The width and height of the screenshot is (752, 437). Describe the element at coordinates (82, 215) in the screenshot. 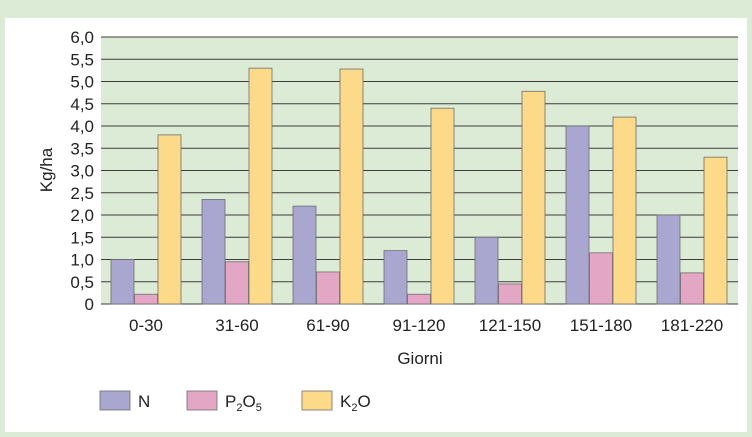

I see `y-tick-label: 2,0` at that location.